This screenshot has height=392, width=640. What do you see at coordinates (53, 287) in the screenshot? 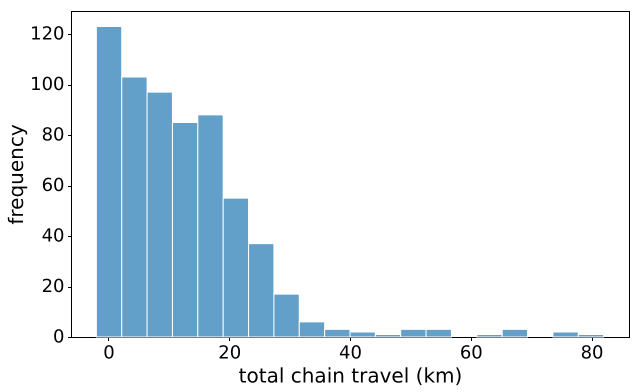
I see `y-tick-label: 20` at bounding box center [53, 287].